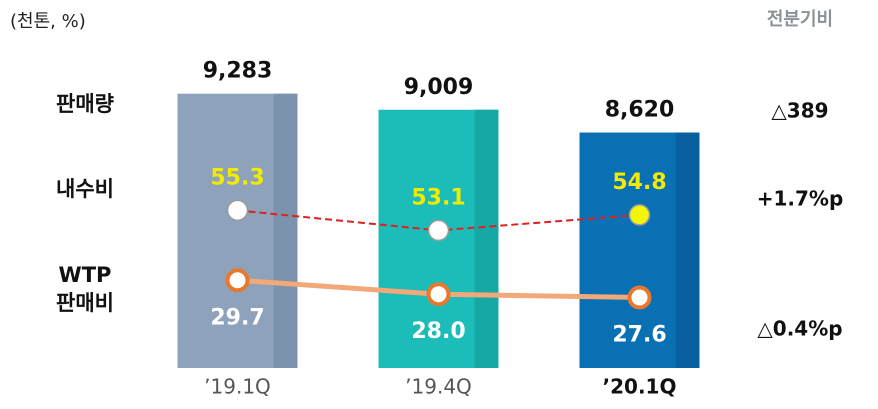 Image resolution: width=878 pixels, height=409 pixels. What do you see at coordinates (48, 21) in the screenshot?
I see `unit-label: (천톤, %)` at bounding box center [48, 21].